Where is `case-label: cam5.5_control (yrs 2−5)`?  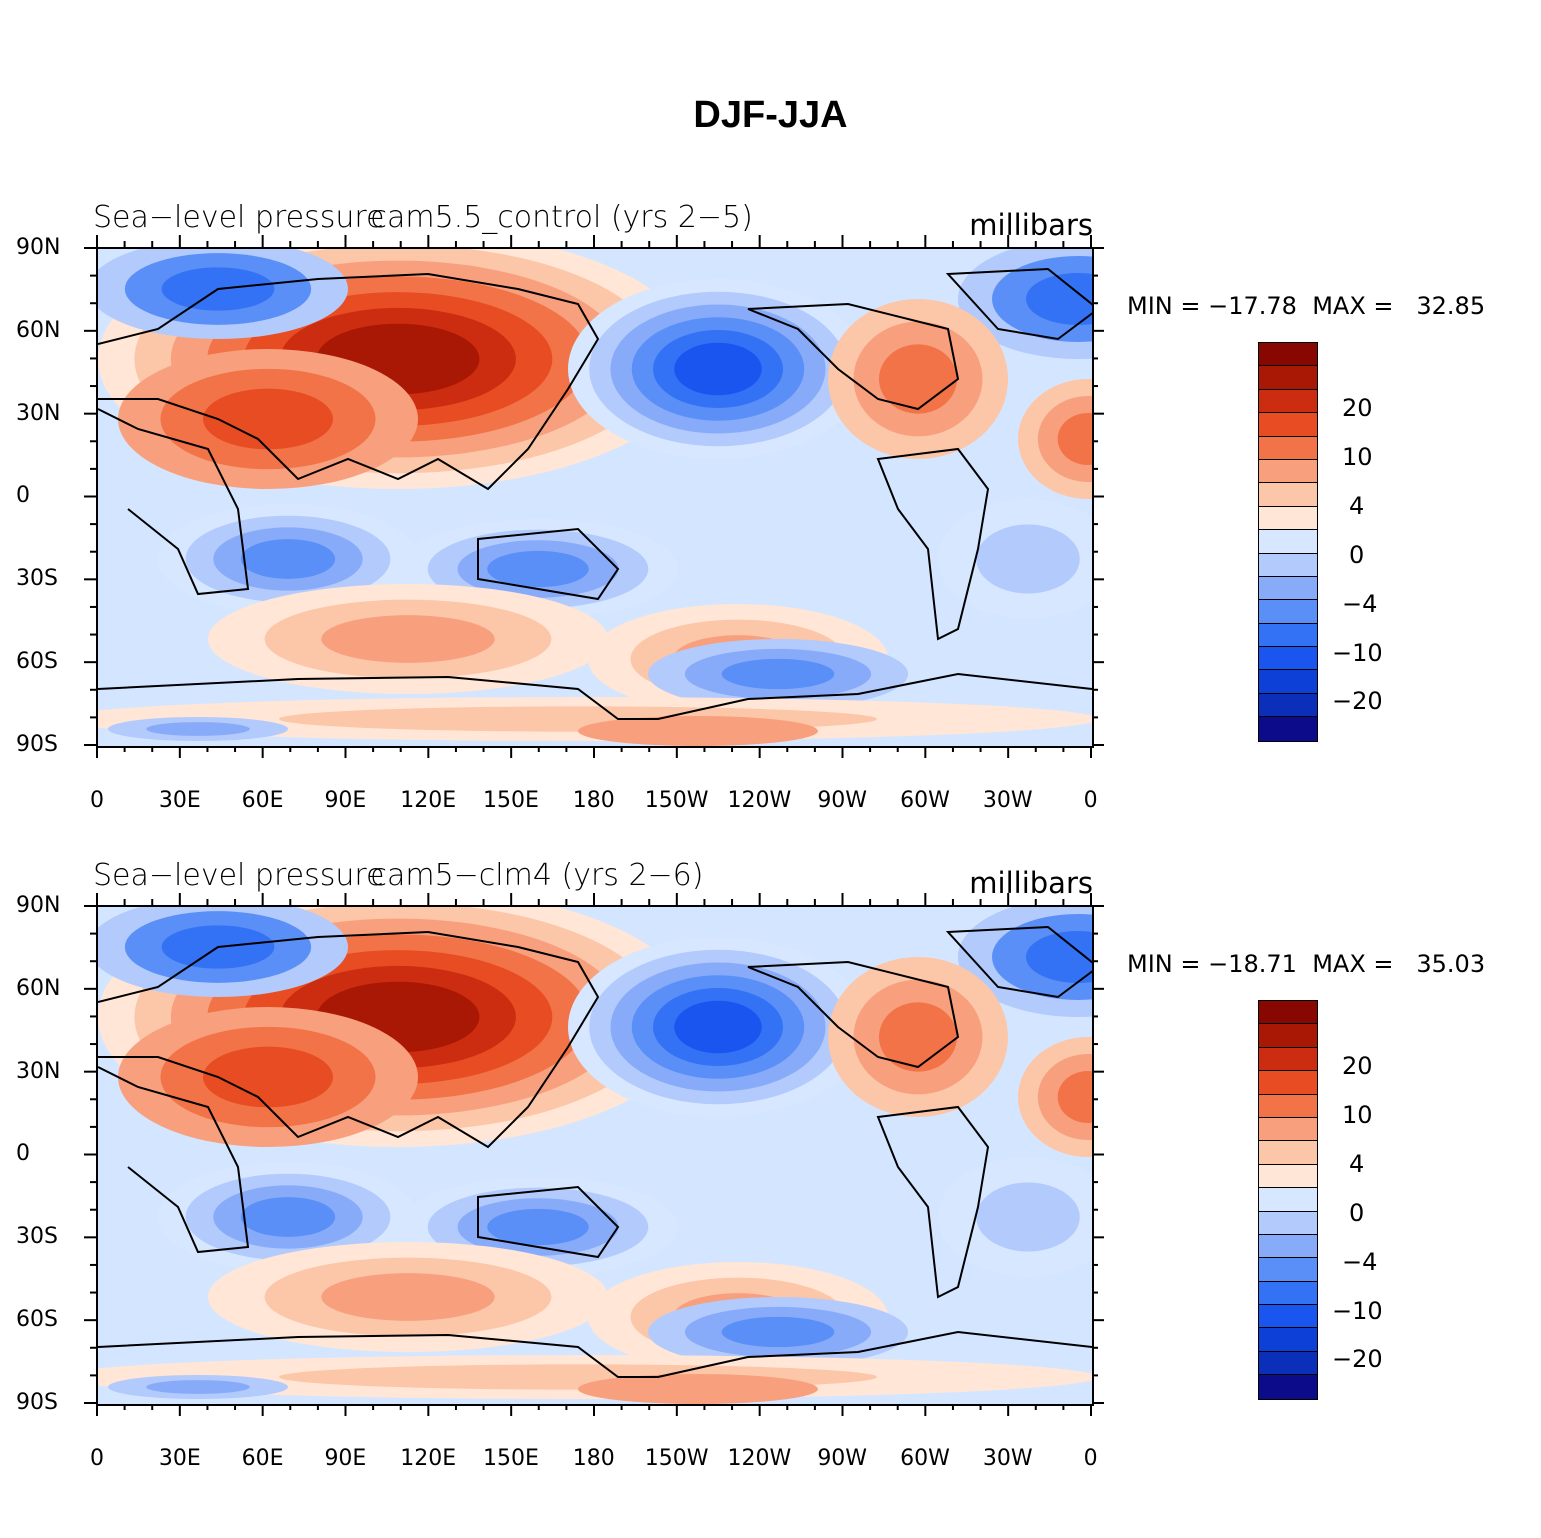
case-label: cam5.5_control (yrs 2−5) is located at coordinates (561, 217).